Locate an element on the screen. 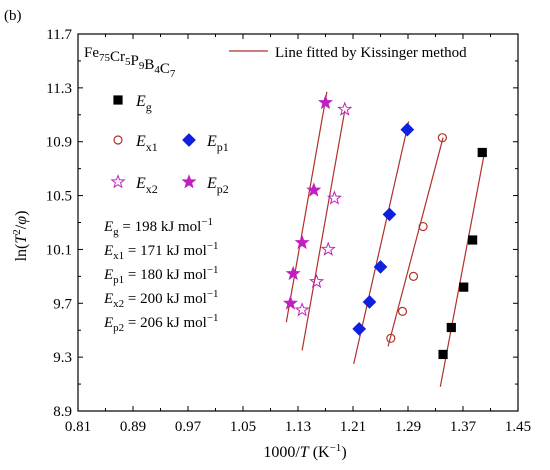 This screenshot has width=550, height=470. y-tick-label: 11.7 is located at coordinates (59, 35).